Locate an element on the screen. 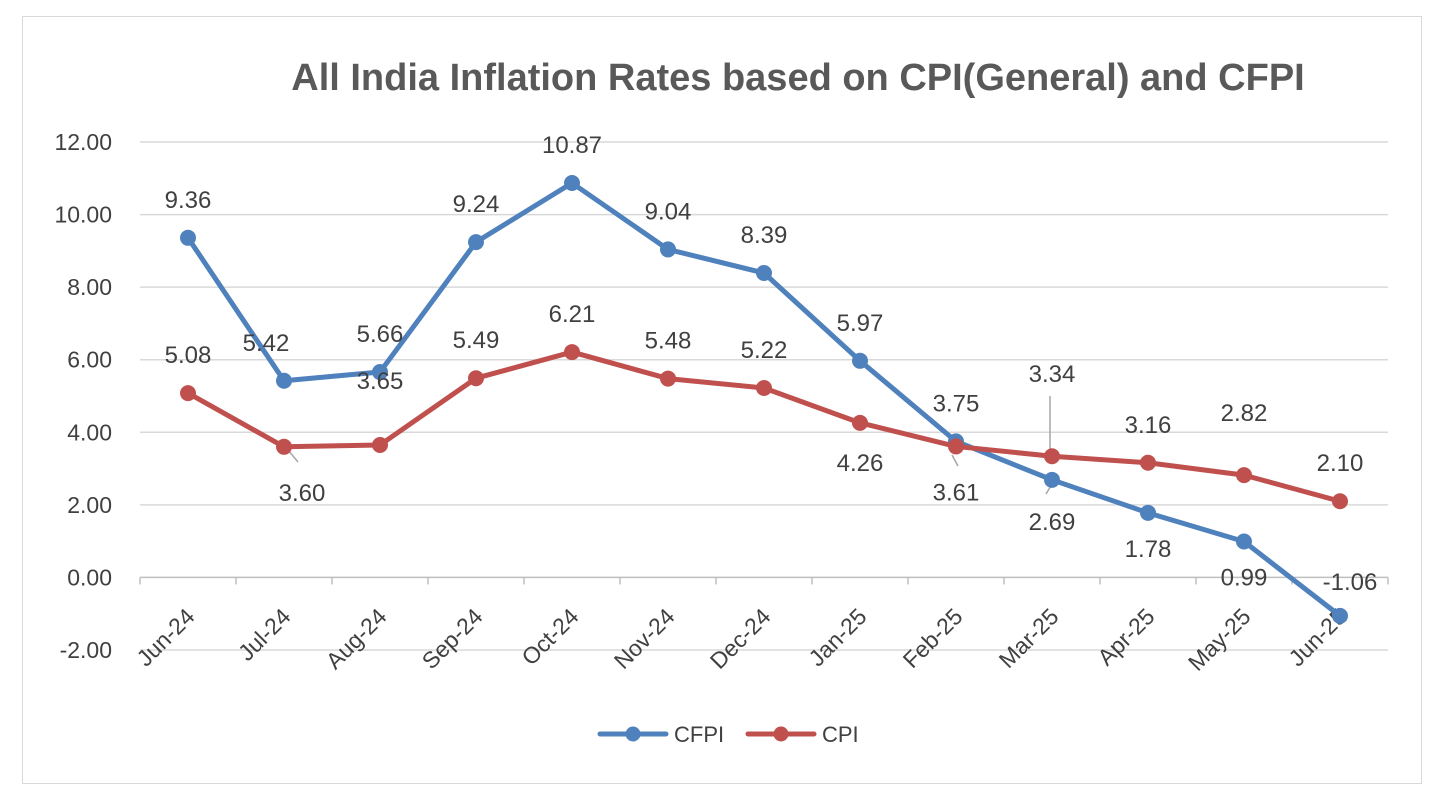  x-tick-label: May-25 is located at coordinates (1219, 639).